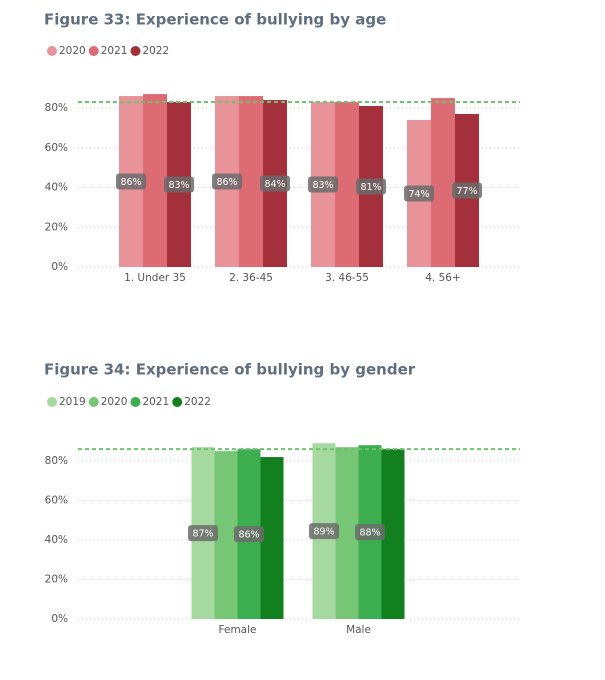 The height and width of the screenshot is (680, 605). I want to click on value-label: 81%, so click(370, 187).